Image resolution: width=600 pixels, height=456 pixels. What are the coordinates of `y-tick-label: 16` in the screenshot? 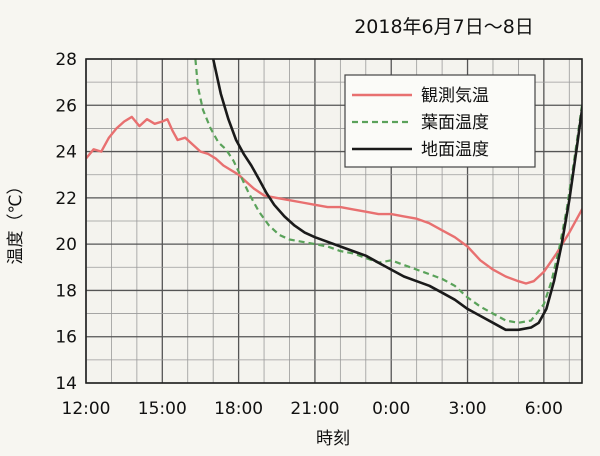 It's located at (66, 338).